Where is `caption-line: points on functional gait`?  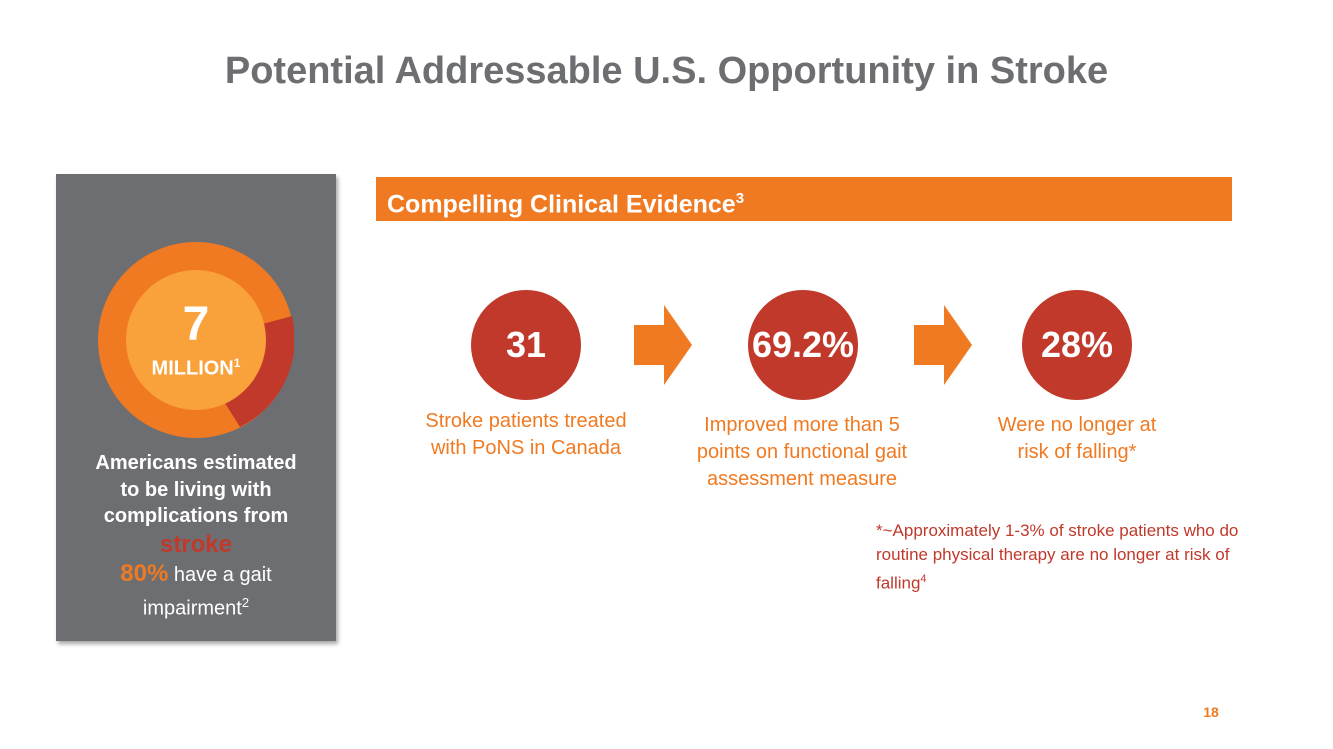 caption-line: points on functional gait is located at coordinates (802, 452).